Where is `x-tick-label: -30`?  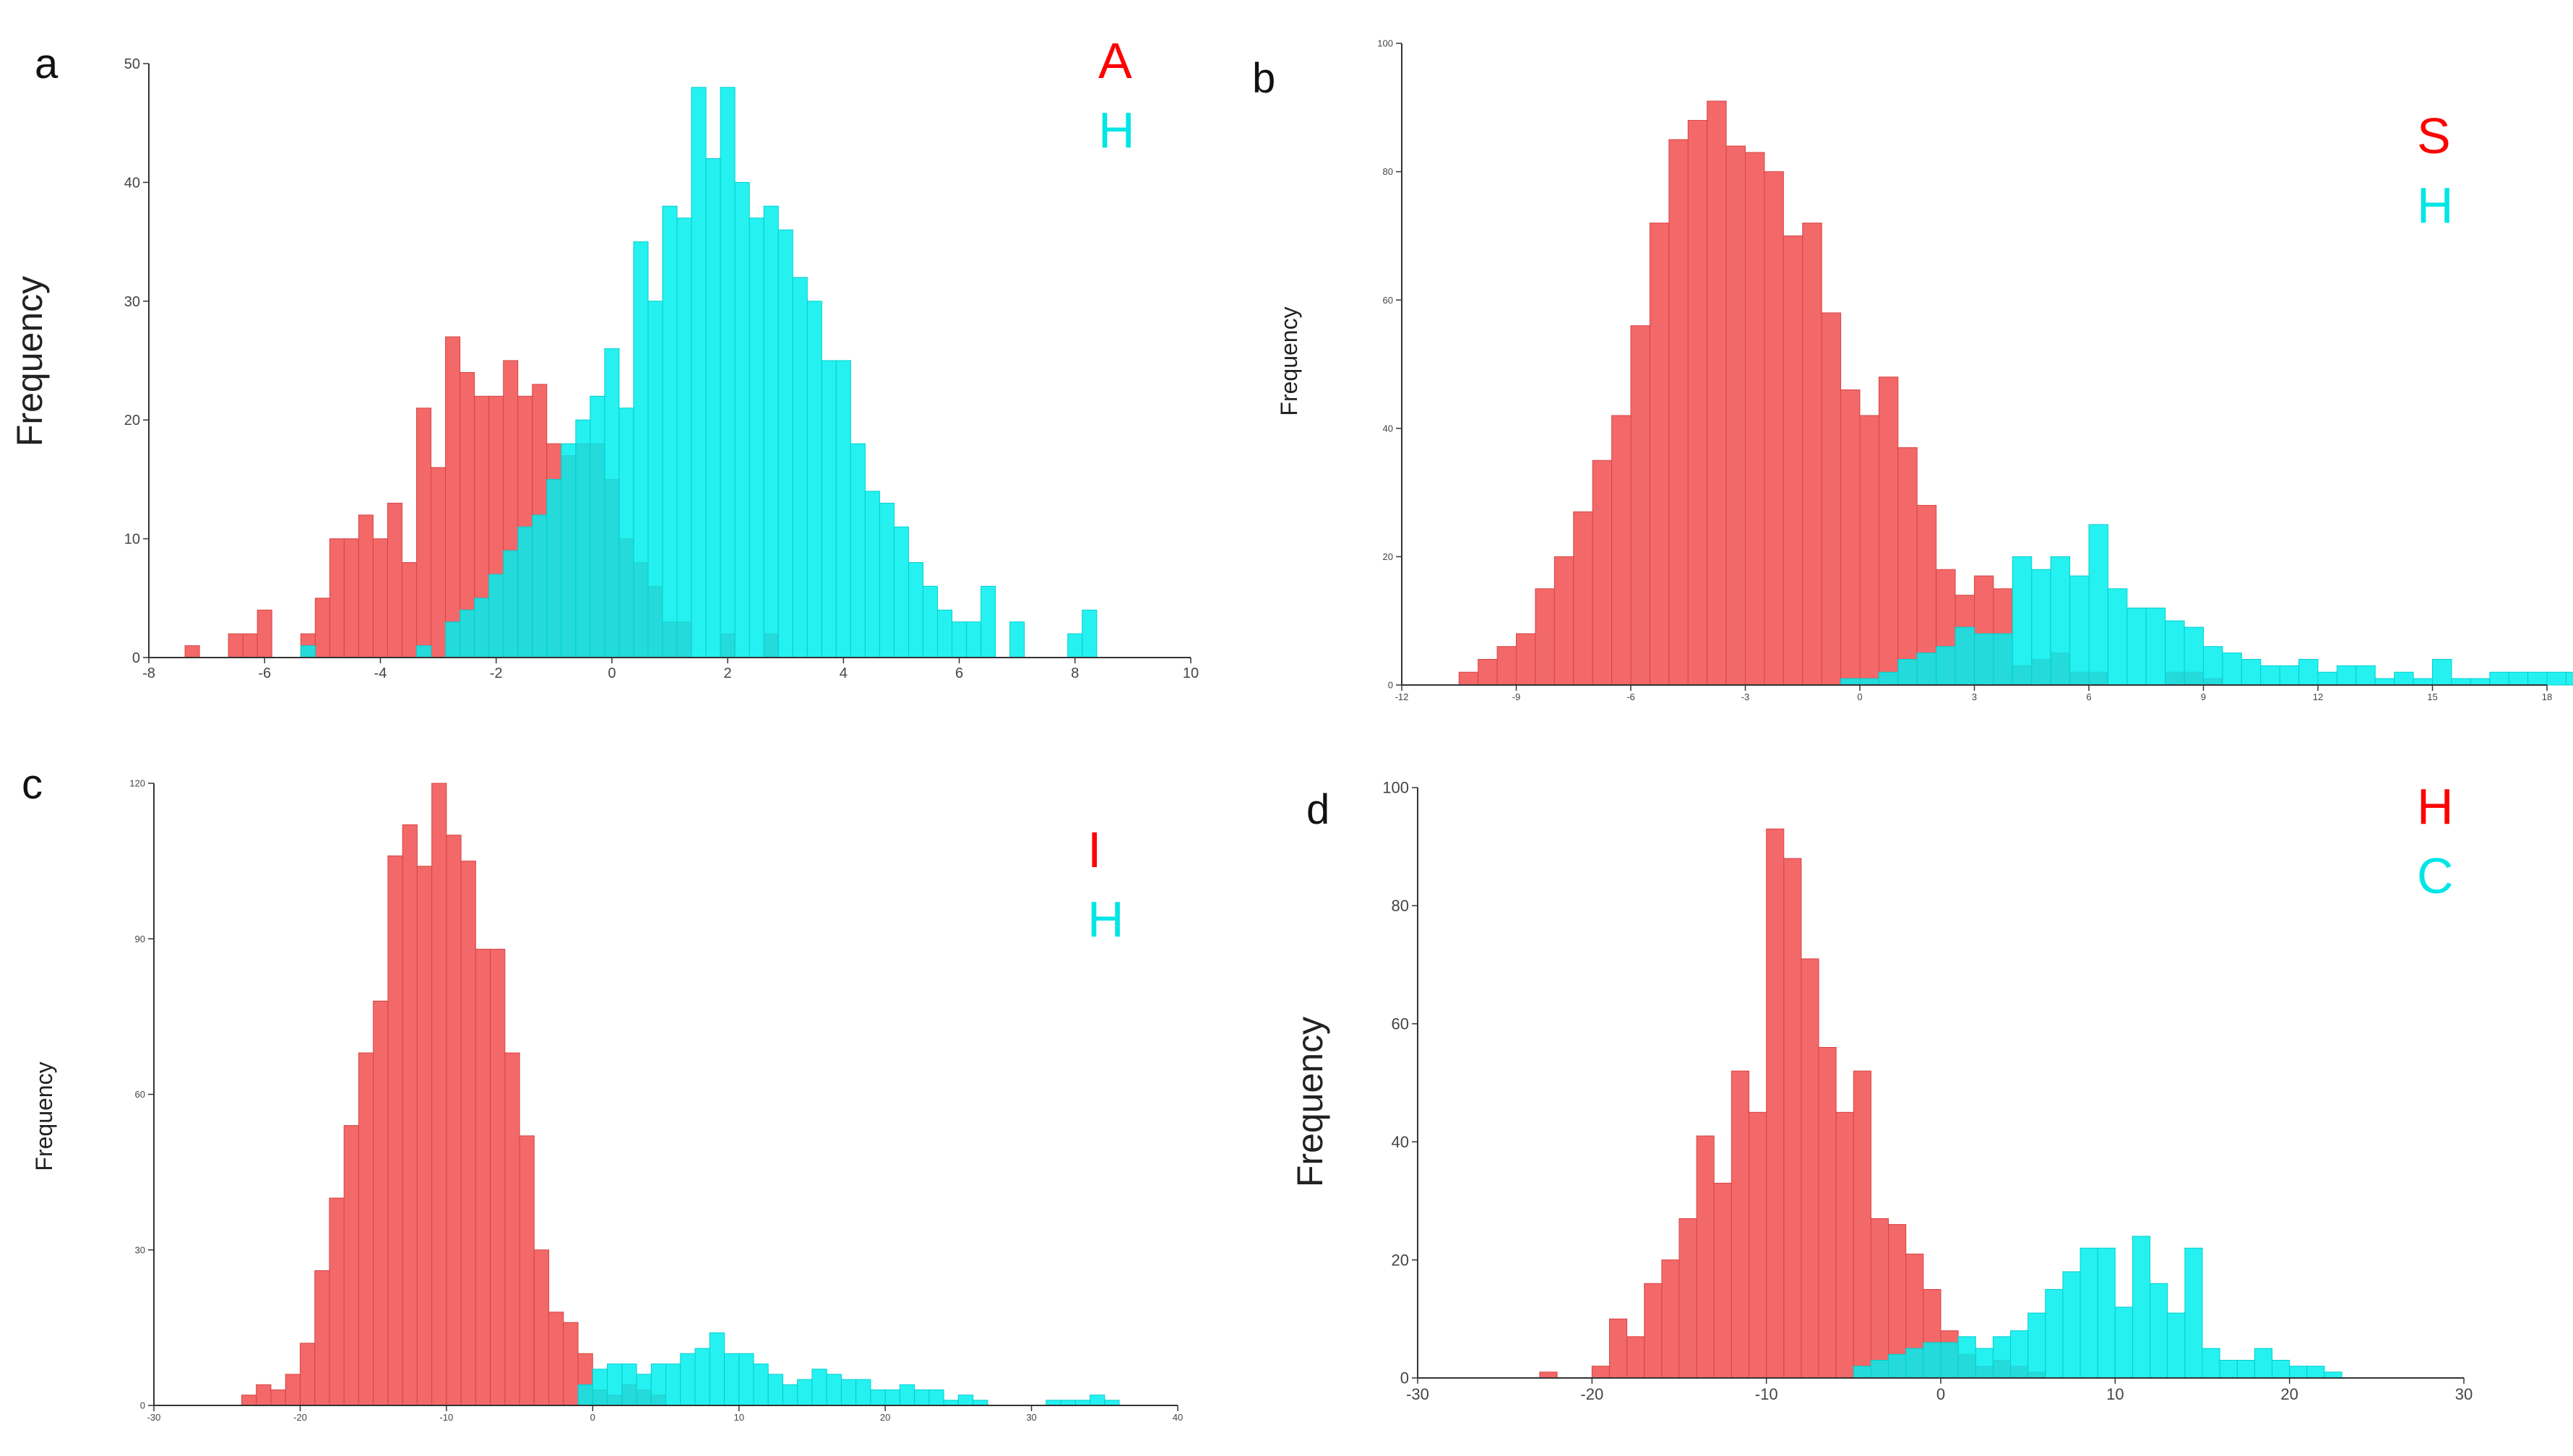 x-tick-label: -30 is located at coordinates (154, 1417).